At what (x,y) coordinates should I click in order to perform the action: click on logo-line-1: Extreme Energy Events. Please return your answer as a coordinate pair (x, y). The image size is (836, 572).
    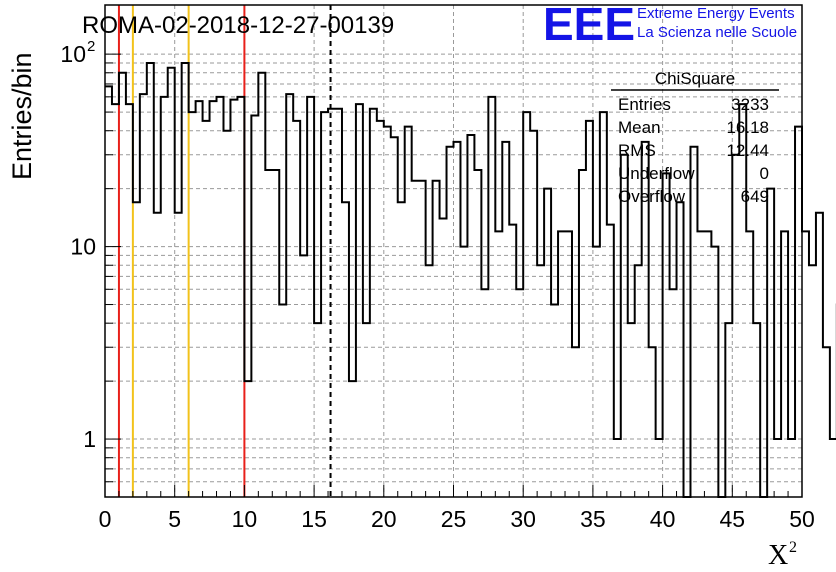
    Looking at the image, I should click on (716, 13).